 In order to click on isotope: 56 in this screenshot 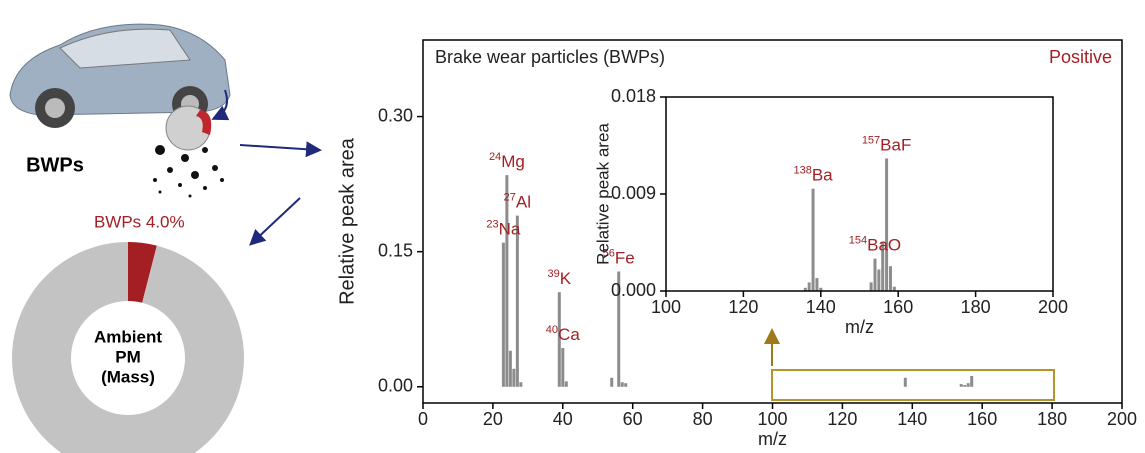, I will do `click(609, 253)`.